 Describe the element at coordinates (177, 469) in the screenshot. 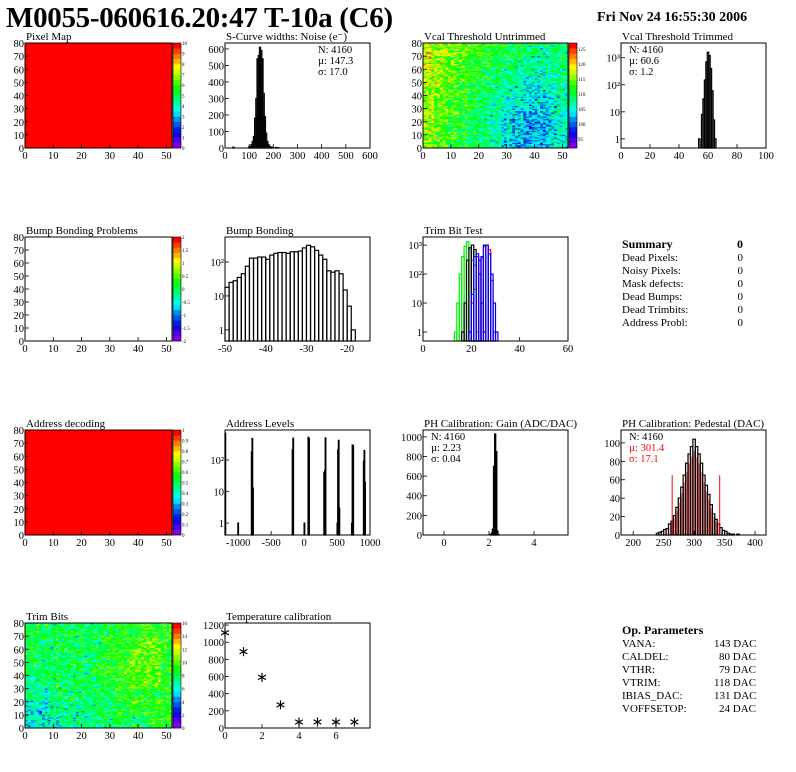

I see `color-scale-segment` at that location.